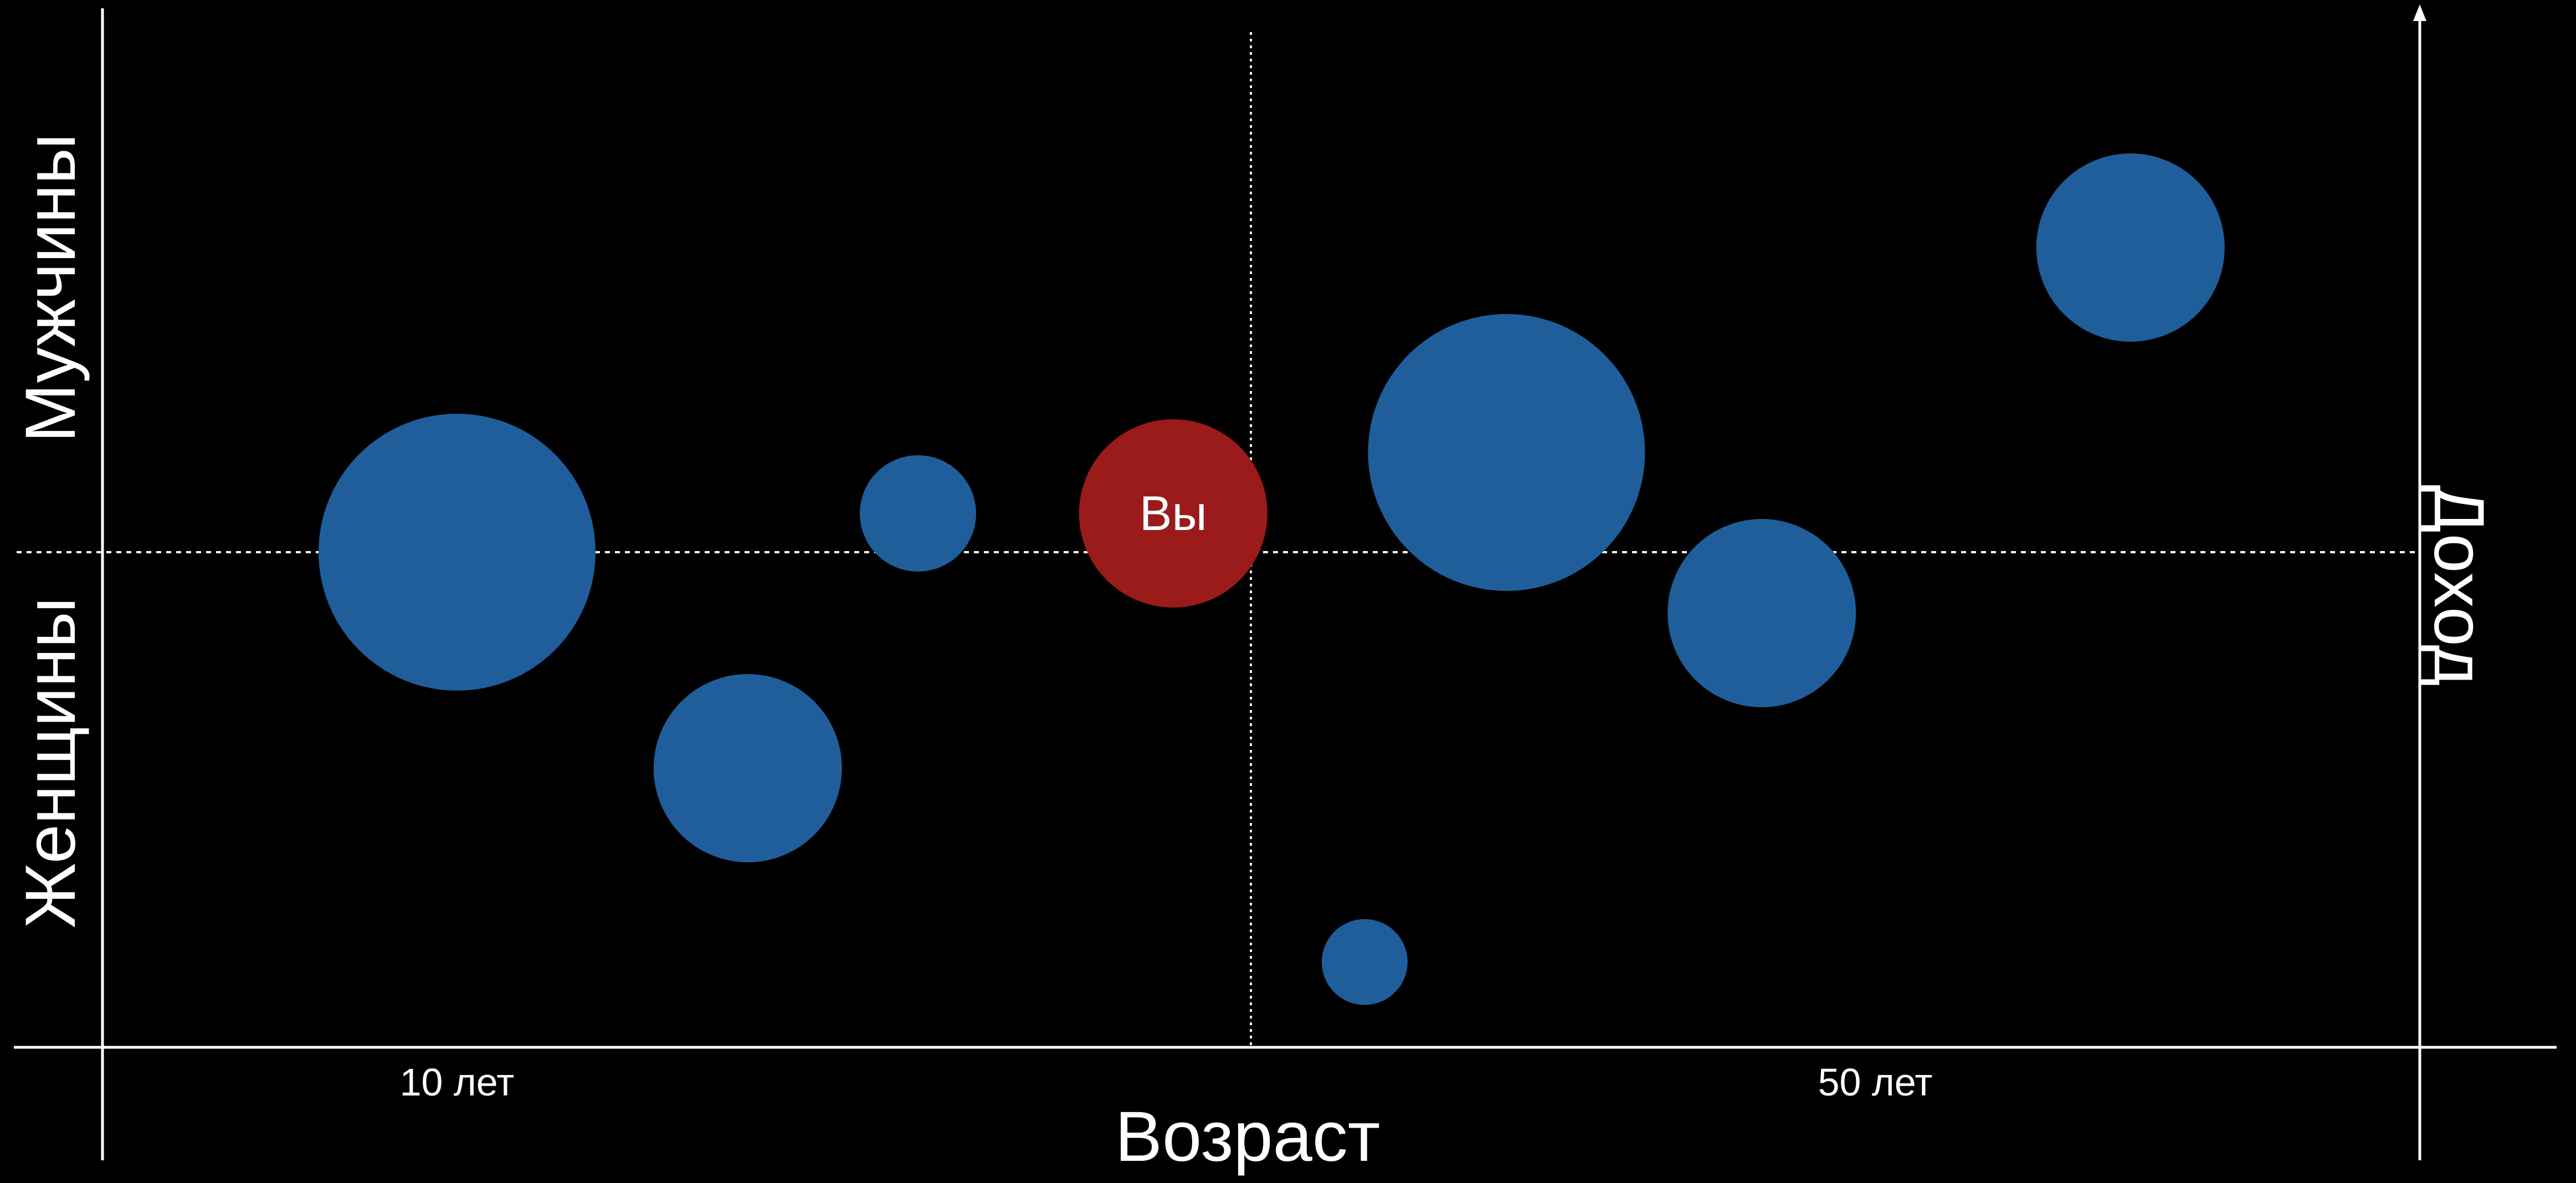 The width and height of the screenshot is (2576, 1183). I want to click on you-bubble-label: Вы, so click(1173, 513).